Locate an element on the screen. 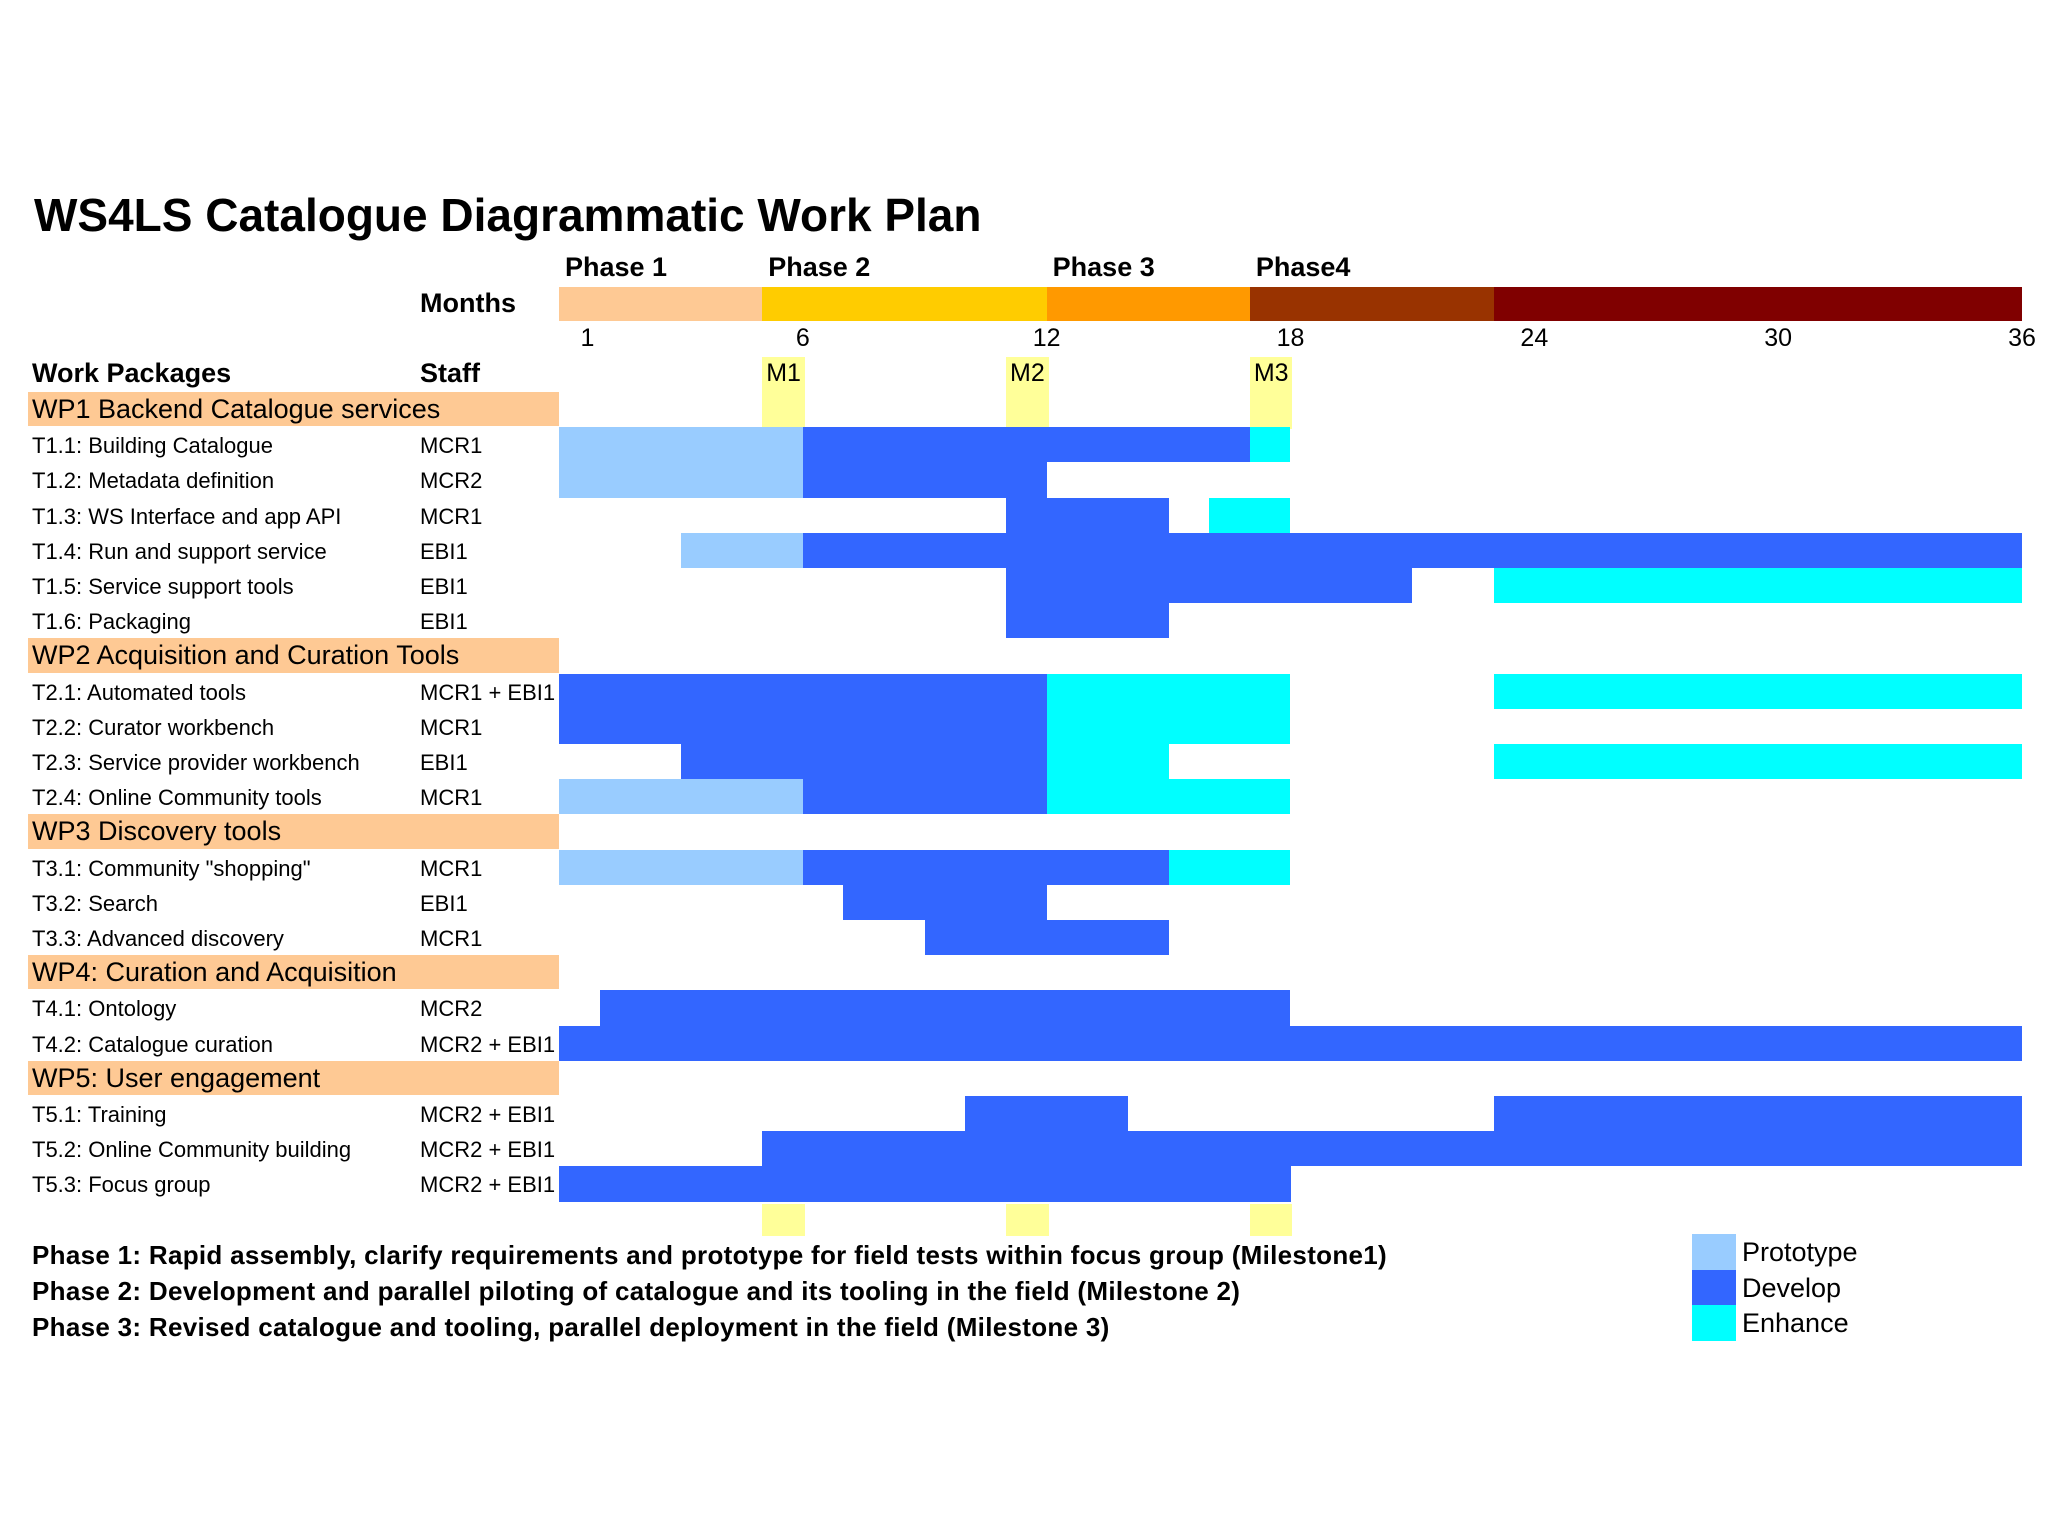 The width and height of the screenshot is (2048, 1536). work-package-label: WP2 Acquisition and Curation Tools is located at coordinates (246, 655).